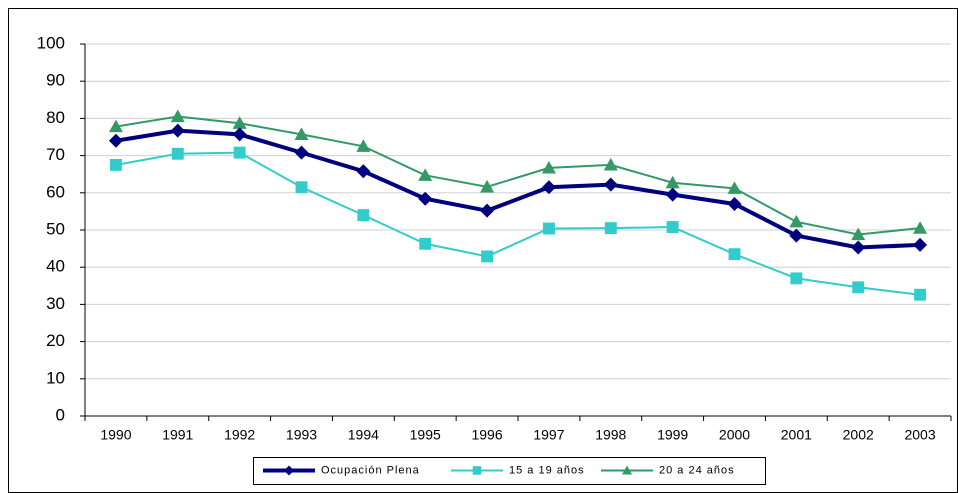 The image size is (958, 493). Describe the element at coordinates (301, 435) in the screenshot. I see `x-tick-label: 1993` at that location.